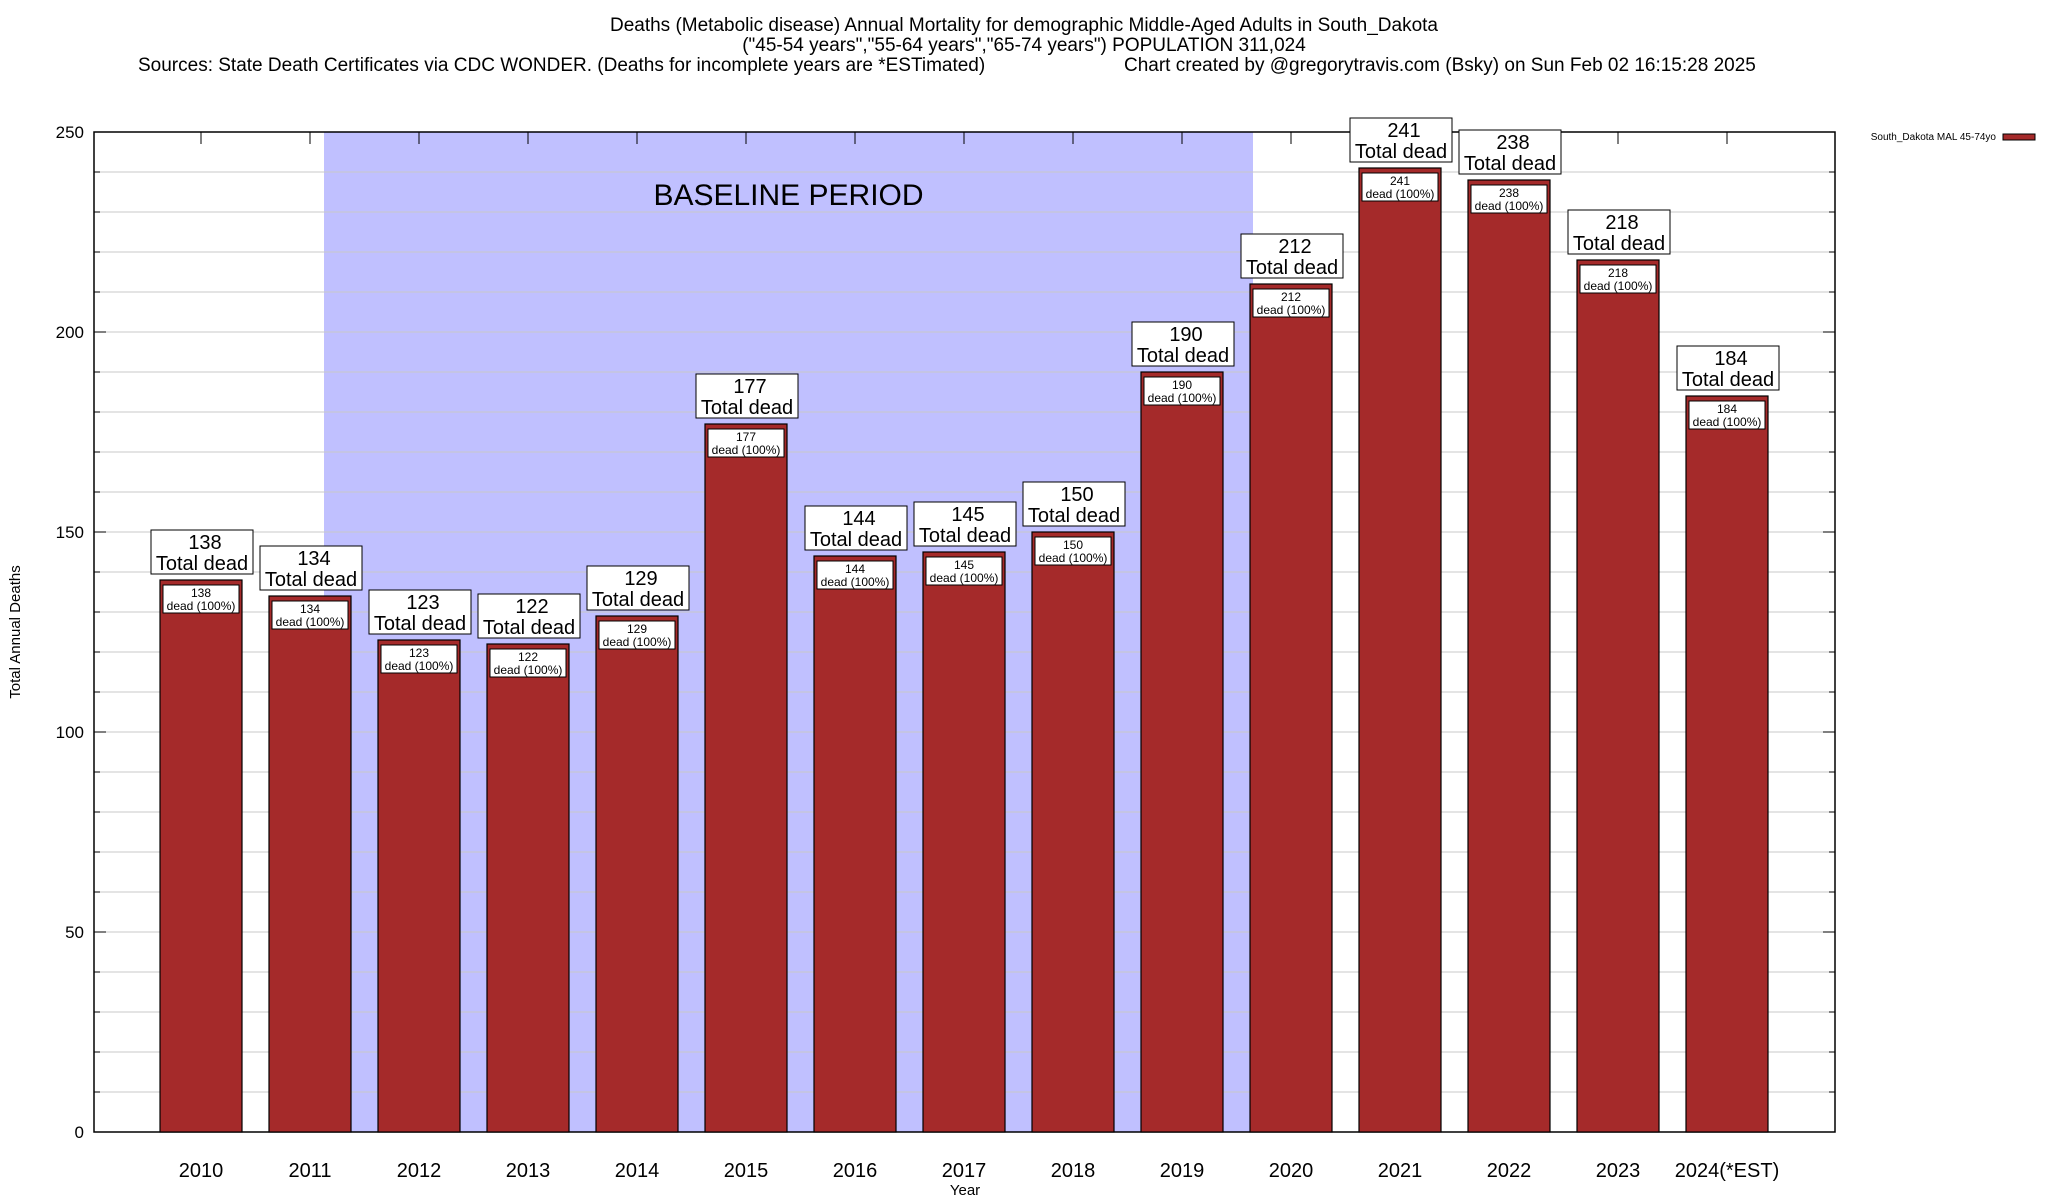 Image resolution: width=2048 pixels, height=1200 pixels. What do you see at coordinates (1934, 137) in the screenshot?
I see `legend-label: South_Dakota MAL 45-74yo` at bounding box center [1934, 137].